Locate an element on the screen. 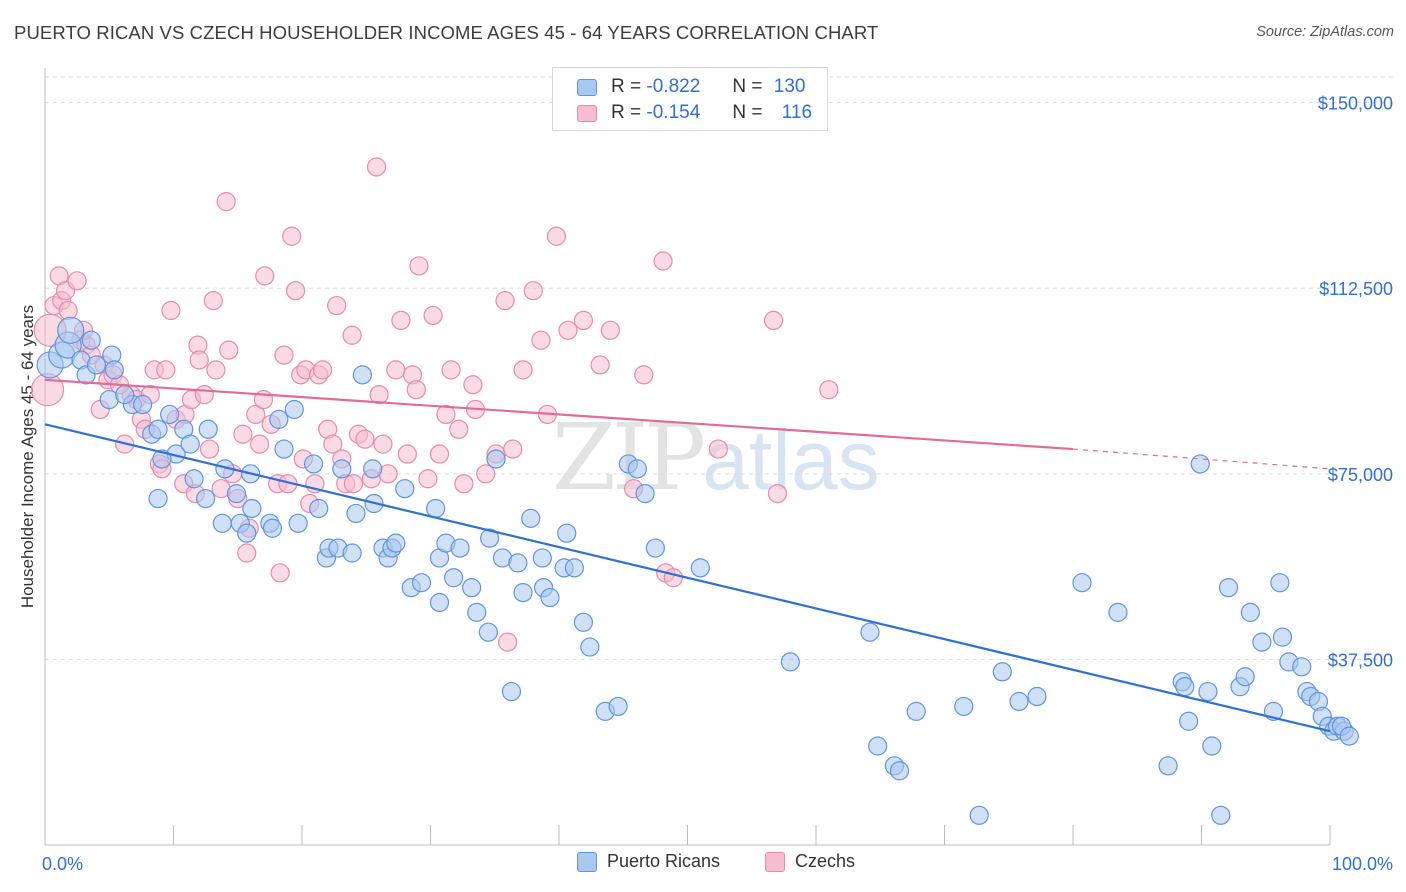 The width and height of the screenshot is (1406, 892). r-value: -0.822 is located at coordinates (673, 86).